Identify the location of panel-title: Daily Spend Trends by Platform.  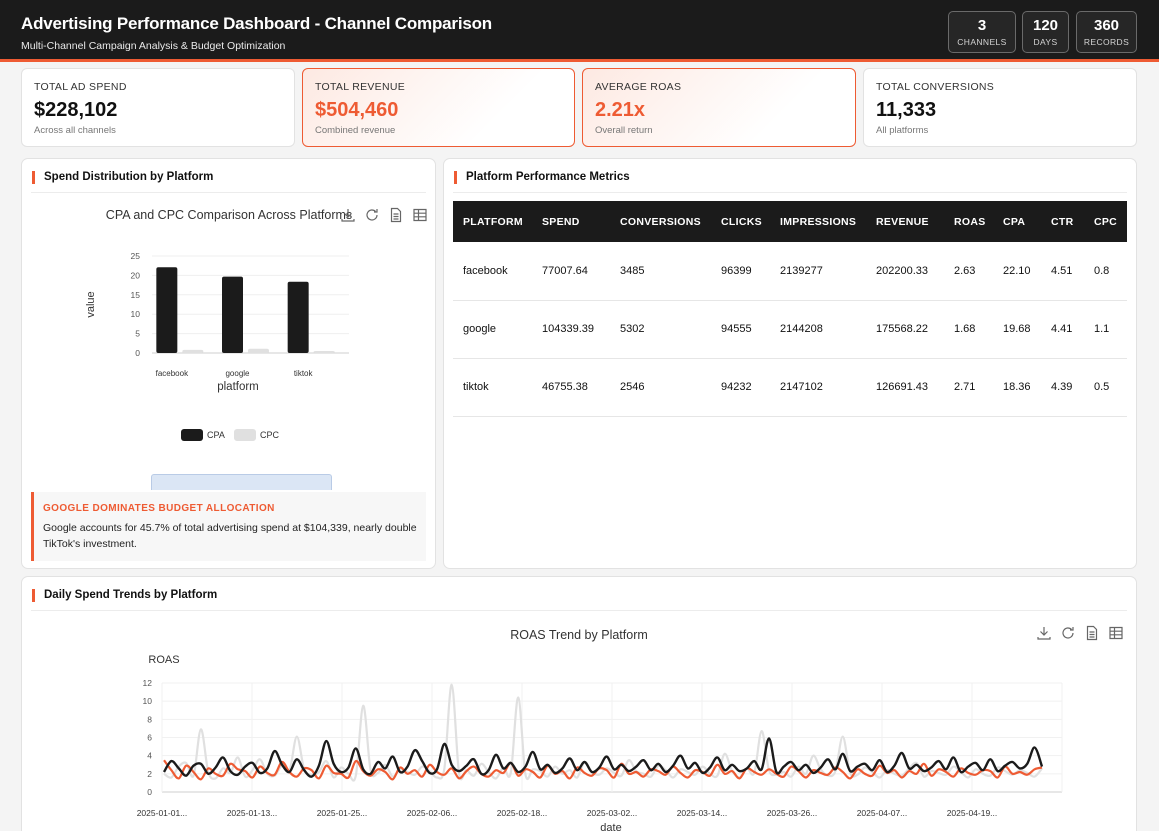
(124, 595).